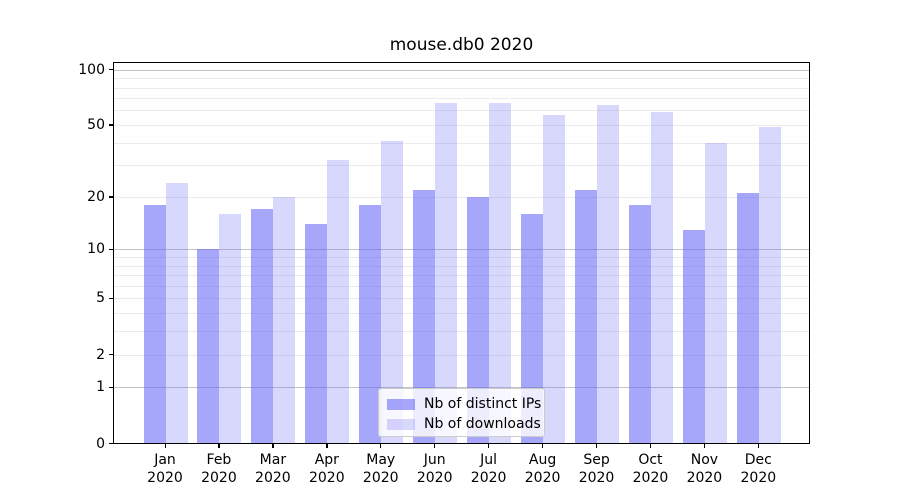 This screenshot has height=500, width=900. I want to click on bar-distinct-ips-jun, so click(424, 316).